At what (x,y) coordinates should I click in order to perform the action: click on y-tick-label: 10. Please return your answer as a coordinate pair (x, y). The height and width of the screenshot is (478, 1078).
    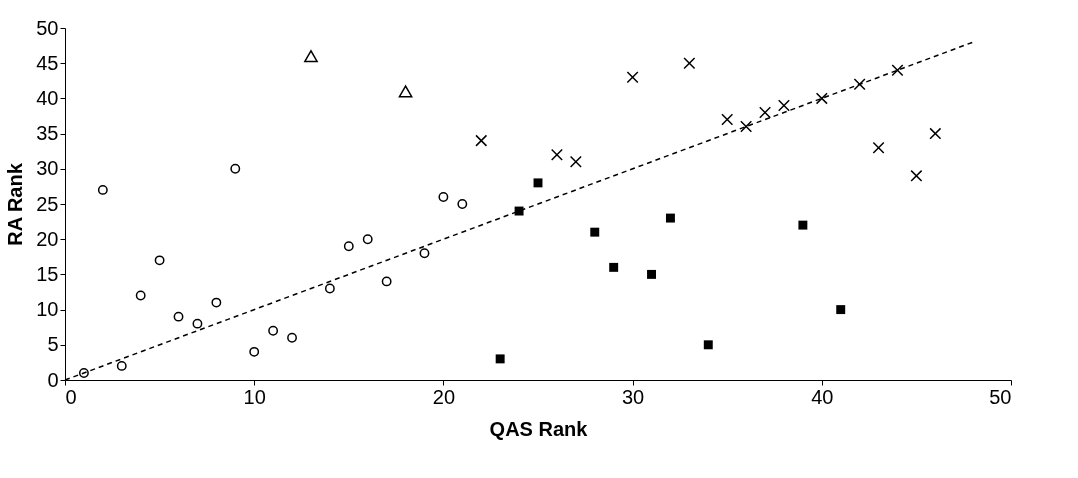
    Looking at the image, I should click on (47, 309).